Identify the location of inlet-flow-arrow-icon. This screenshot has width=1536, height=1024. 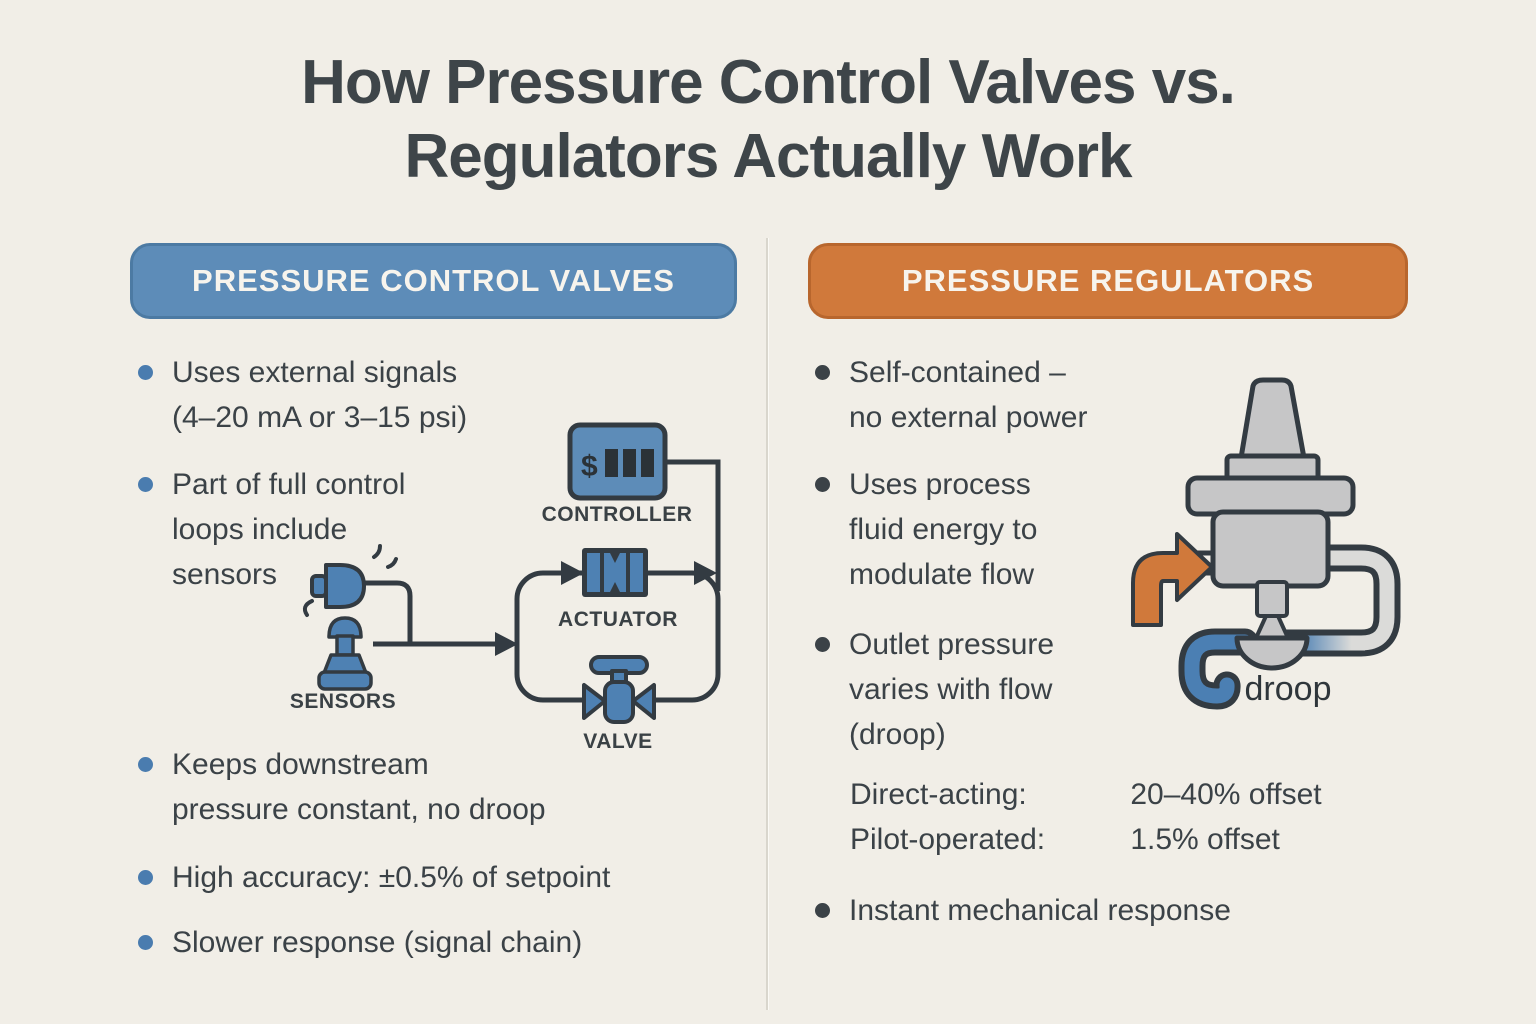
(1172, 579).